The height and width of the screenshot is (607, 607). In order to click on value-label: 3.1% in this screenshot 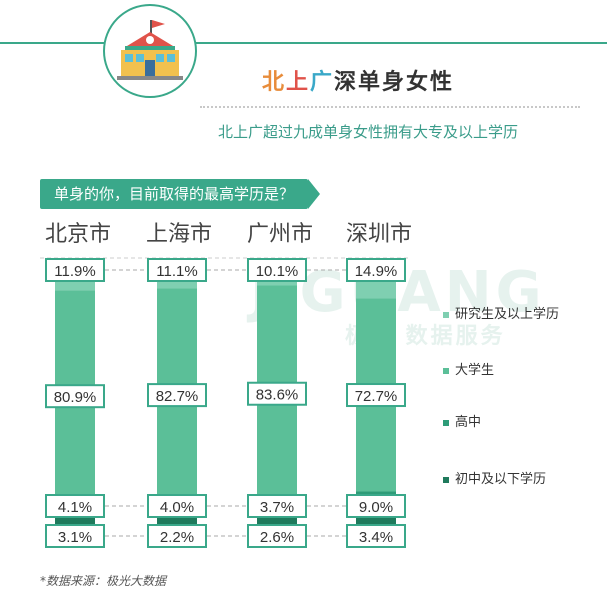, I will do `click(75, 537)`.